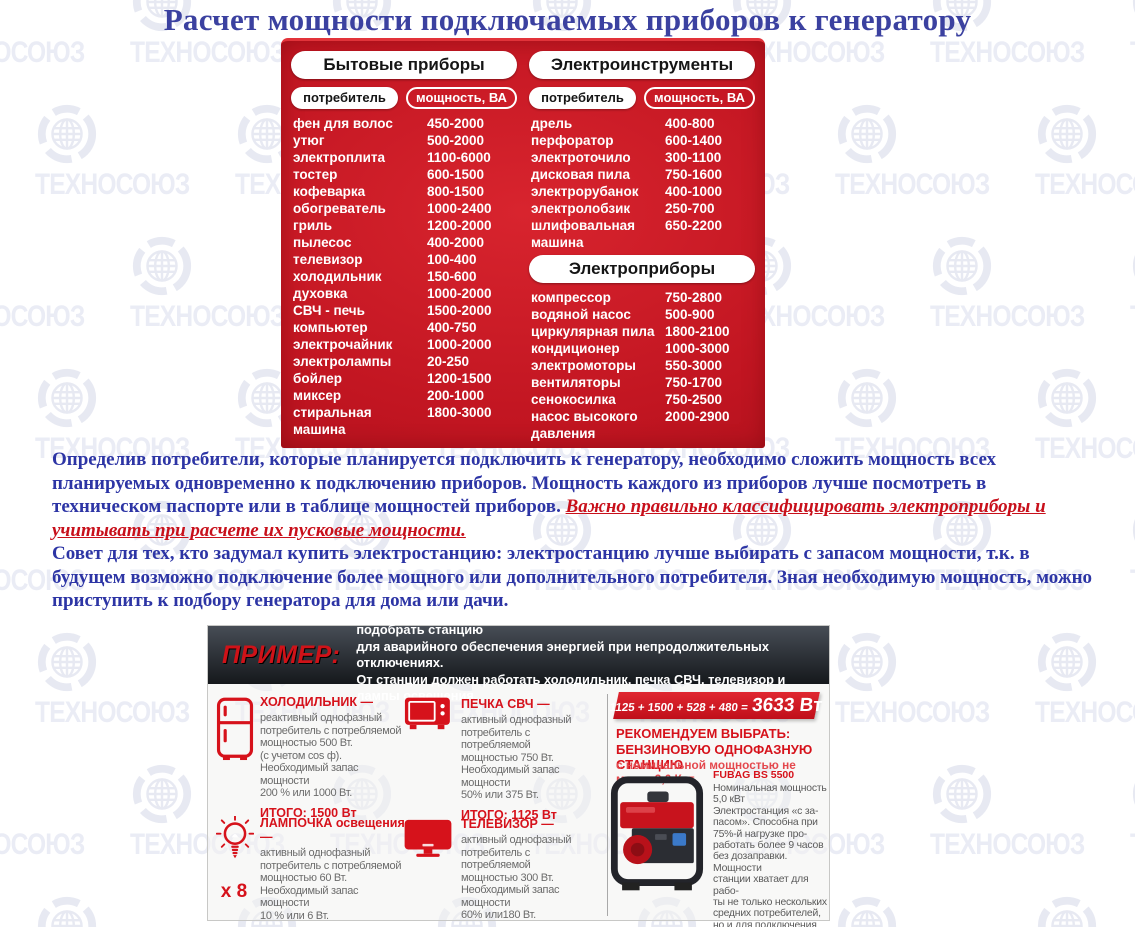 The image size is (1135, 927). Describe the element at coordinates (690, 208) in the screenshot. I see `consumer-power: 250-700` at that location.